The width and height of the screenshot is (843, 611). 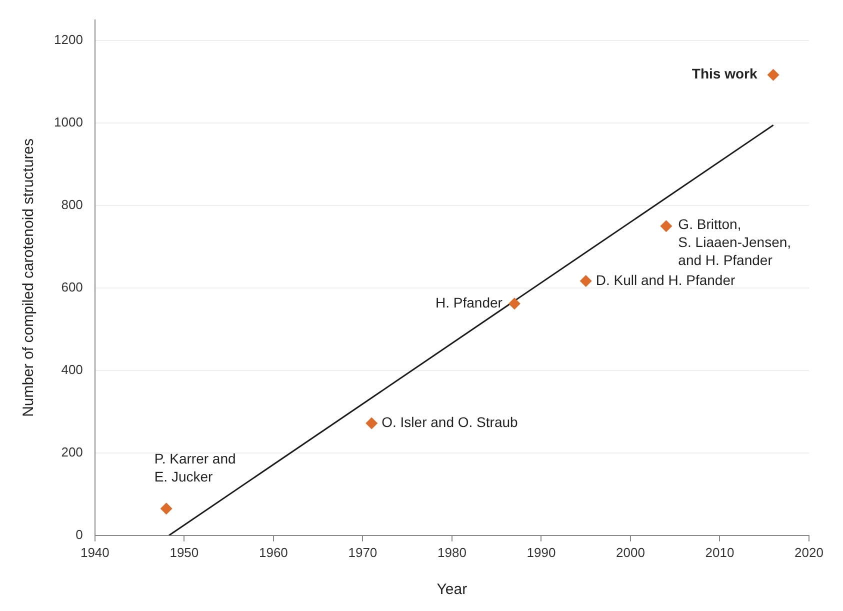 I want to click on y-axis-title: Number of compiled carotenoid structures, so click(x=29, y=277).